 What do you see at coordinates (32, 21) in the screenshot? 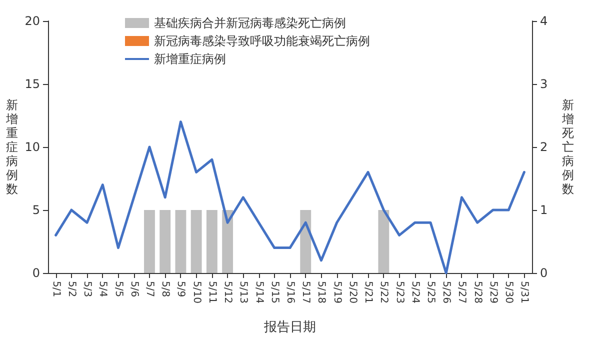
I see `y-tick-label: 20` at bounding box center [32, 21].